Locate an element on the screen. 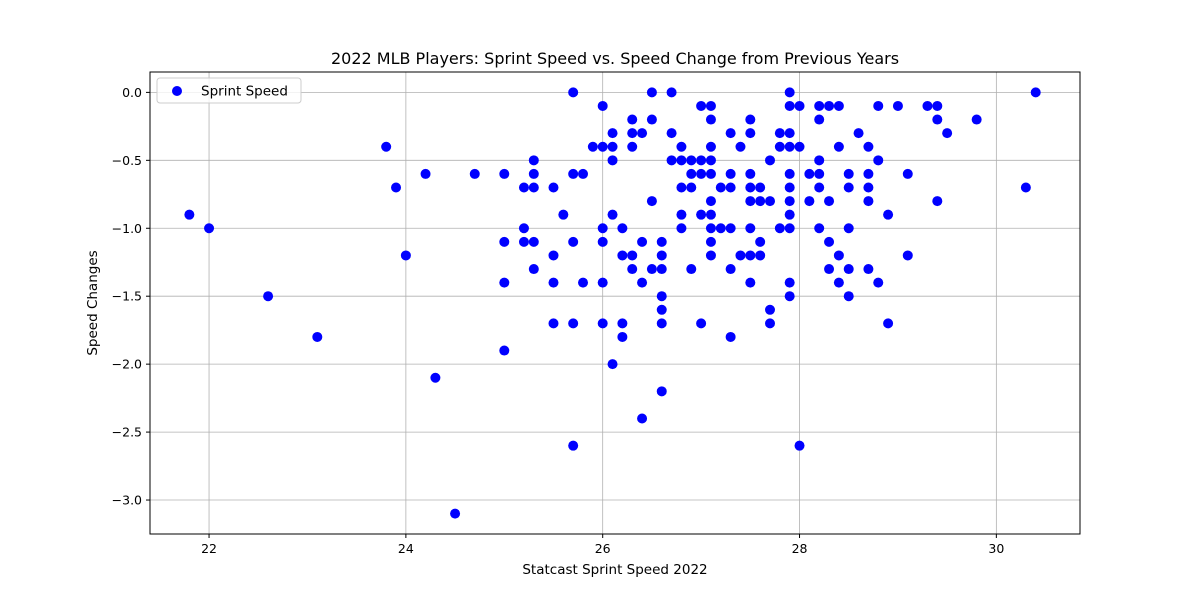 This screenshot has width=1200, height=600. x-axis-label: Statcast Sprint Speed 2022 is located at coordinates (614, 570).